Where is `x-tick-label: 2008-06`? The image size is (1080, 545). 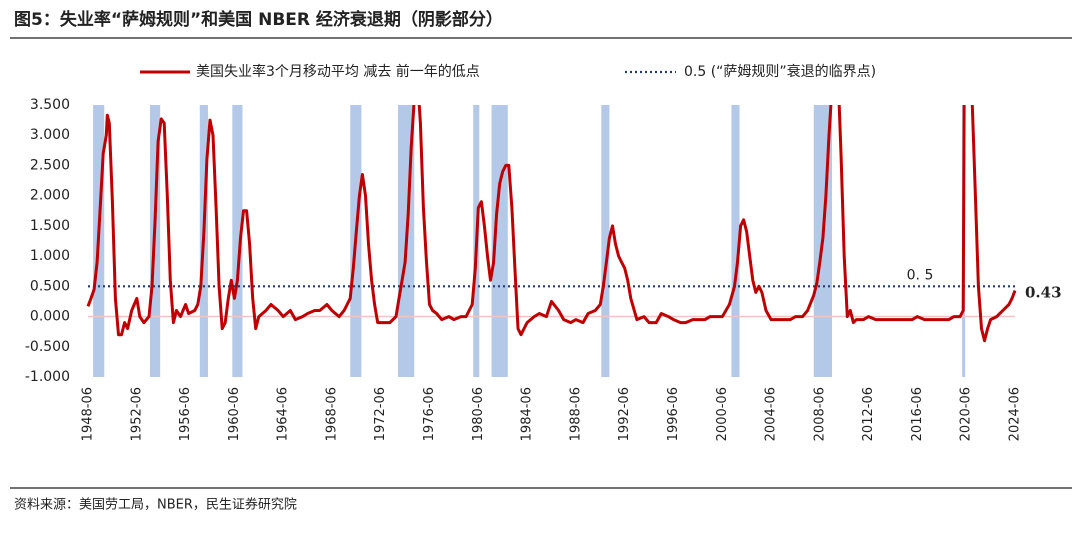 x-tick-label: 2008-06 is located at coordinates (819, 414).